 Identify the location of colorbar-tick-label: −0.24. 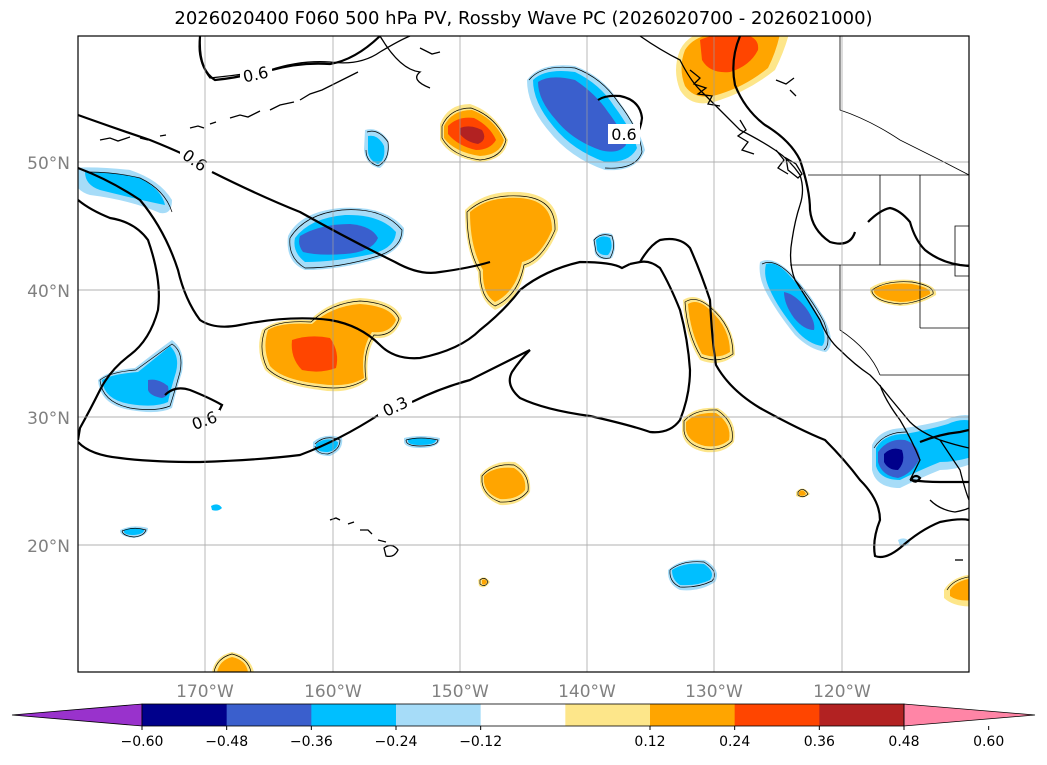
(396, 742).